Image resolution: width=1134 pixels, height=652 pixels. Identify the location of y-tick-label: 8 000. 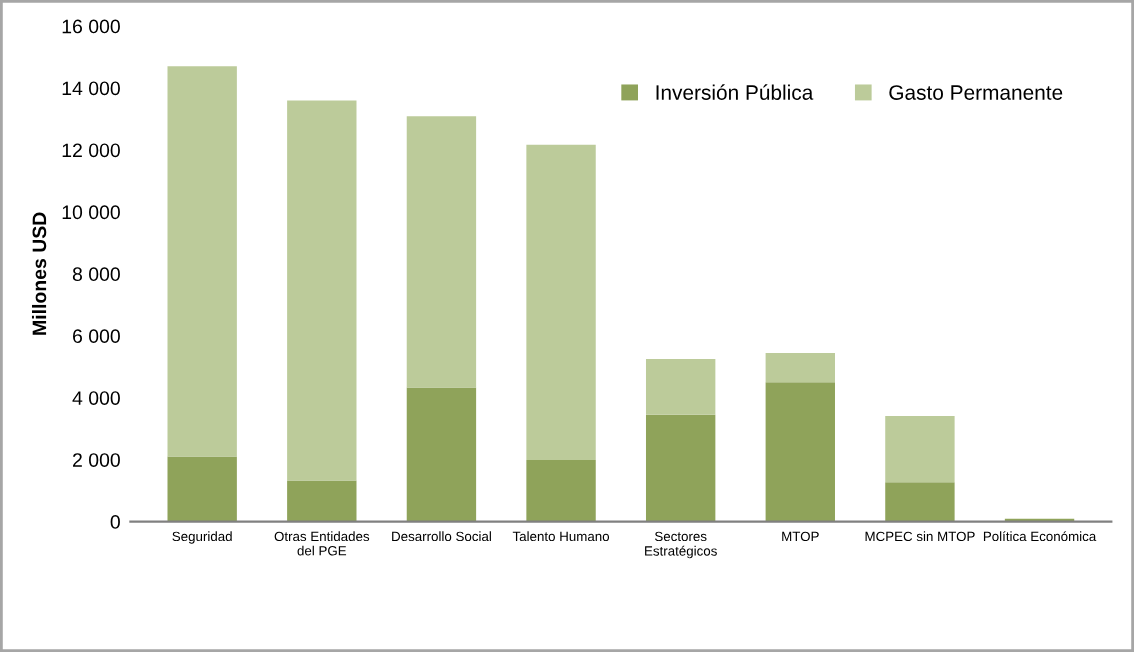
(96, 274).